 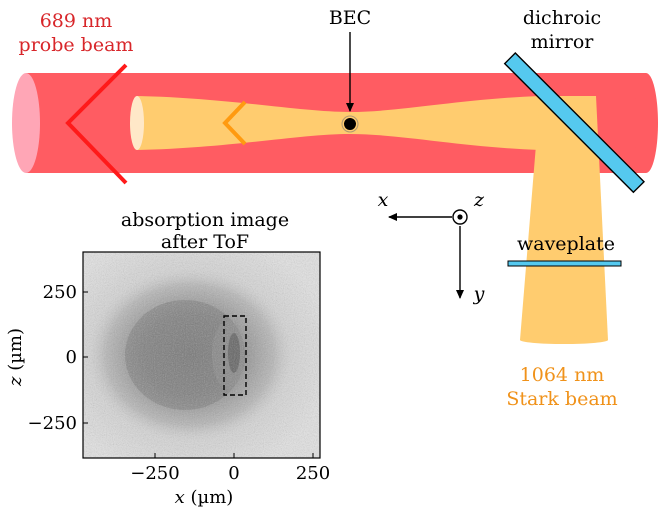 I want to click on inset-ytick-250: 250, so click(x=60, y=292).